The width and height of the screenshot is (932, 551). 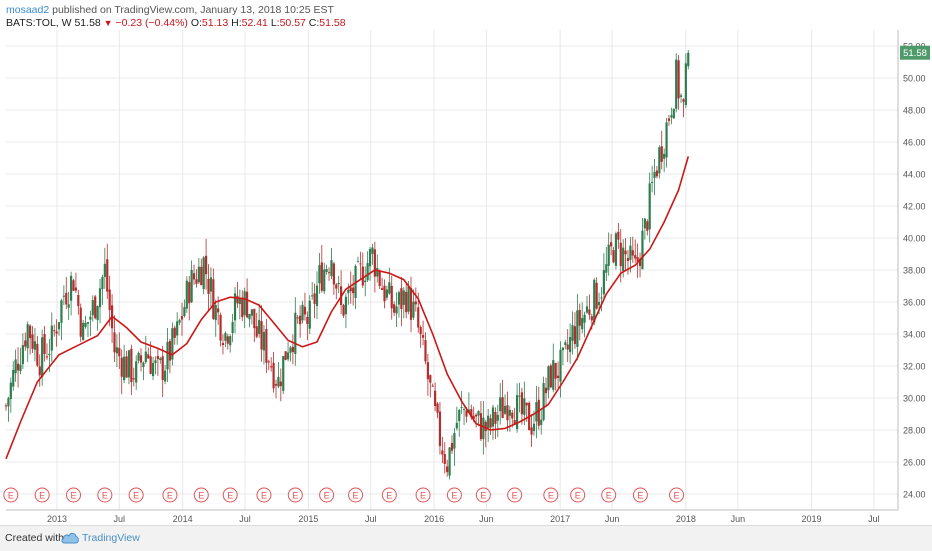 I want to click on x-tick-label: 2018, so click(x=686, y=519).